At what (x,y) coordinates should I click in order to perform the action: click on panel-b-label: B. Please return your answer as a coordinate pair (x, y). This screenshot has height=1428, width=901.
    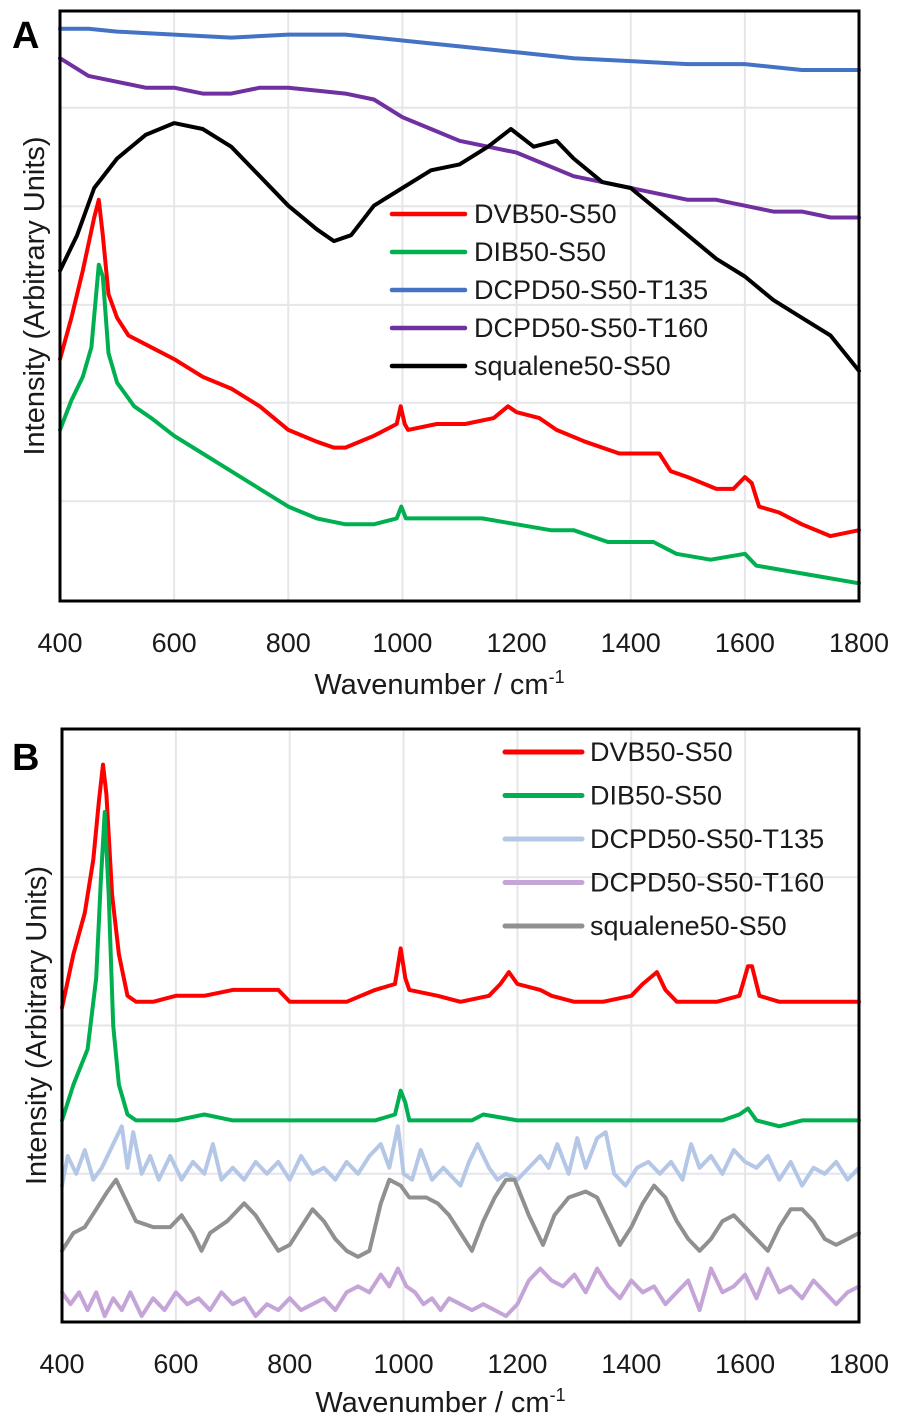
    Looking at the image, I should click on (25, 758).